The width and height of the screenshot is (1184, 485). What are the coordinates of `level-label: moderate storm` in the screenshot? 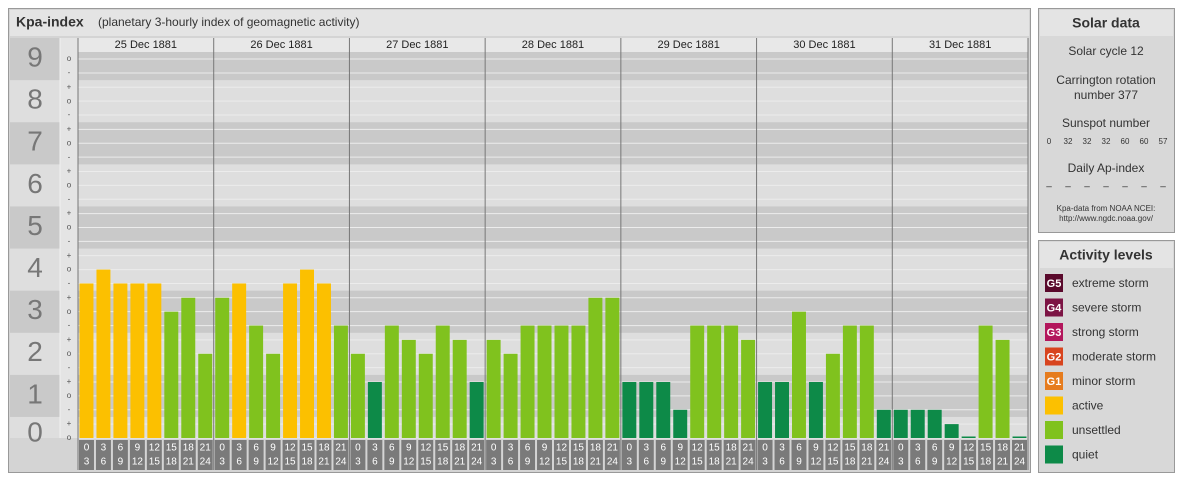 It's located at (1114, 357).